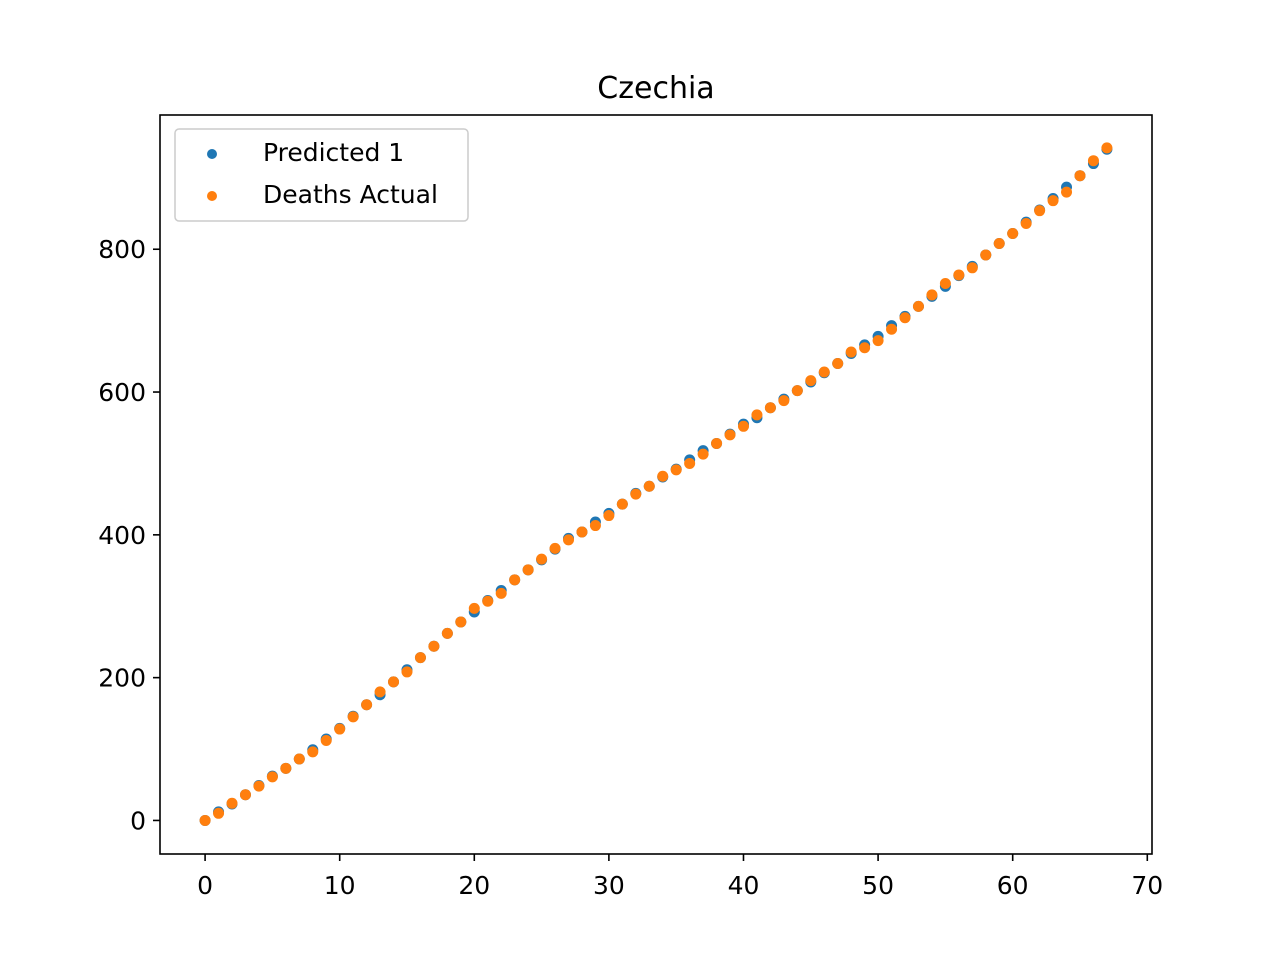 The image size is (1280, 960). I want to click on chart-title: Czechia, so click(655, 88).